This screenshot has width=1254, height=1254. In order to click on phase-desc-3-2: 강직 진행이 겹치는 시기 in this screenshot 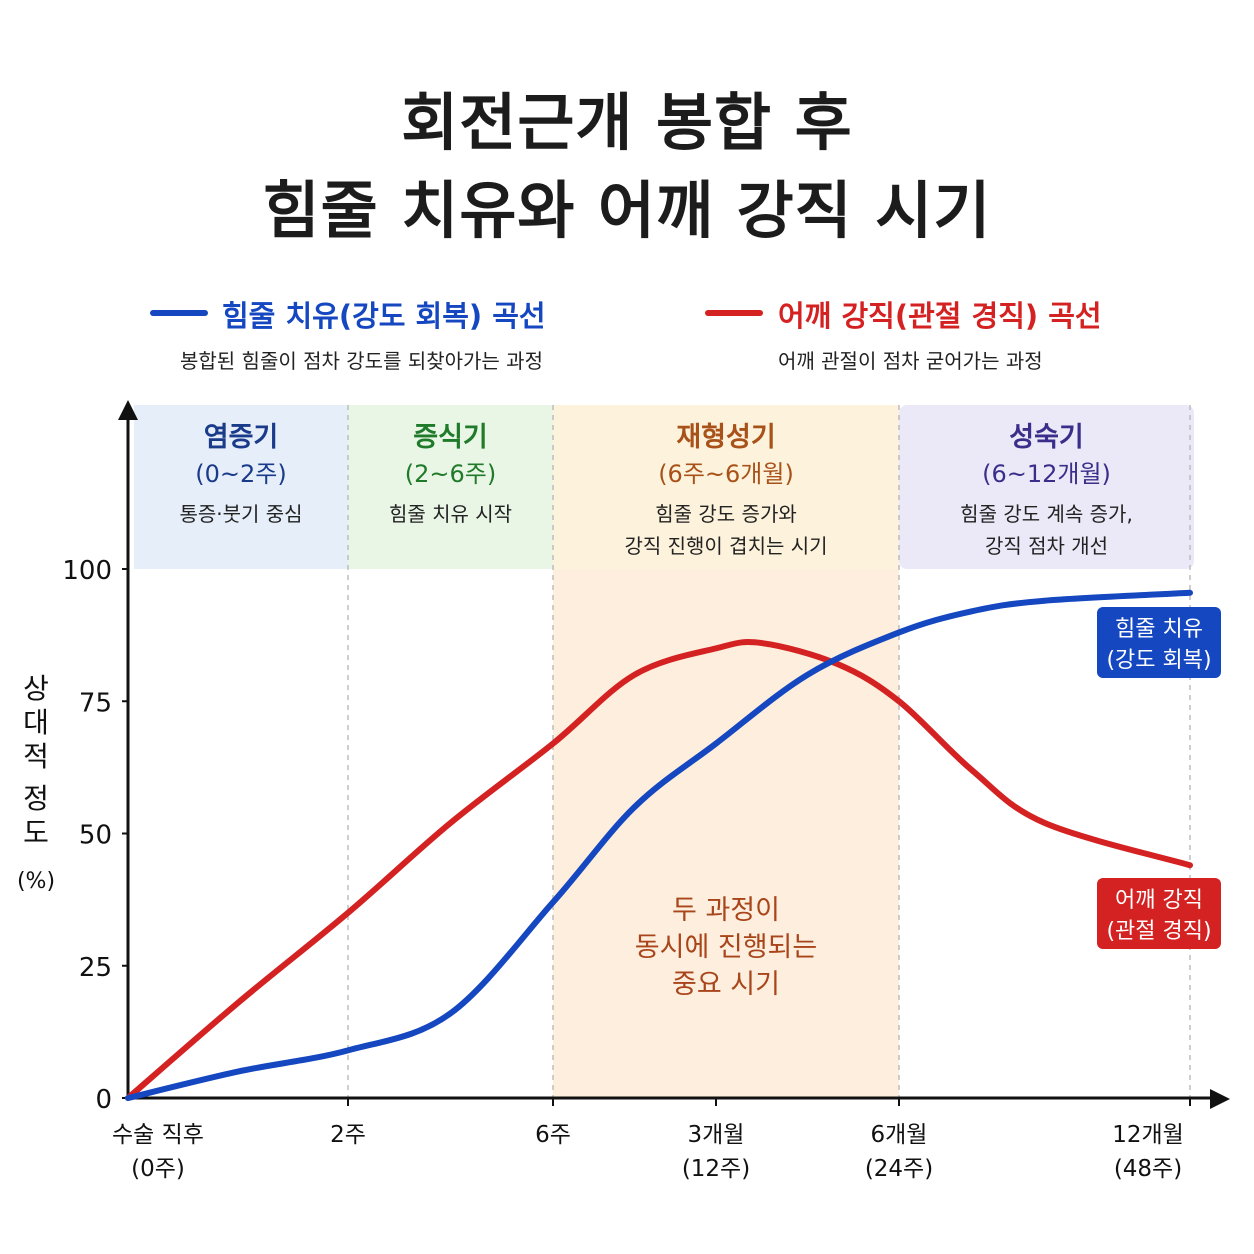, I will do `click(725, 546)`.